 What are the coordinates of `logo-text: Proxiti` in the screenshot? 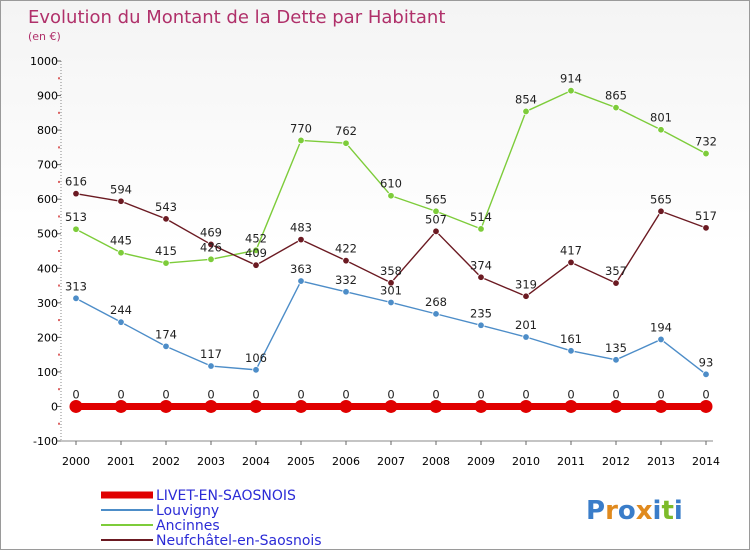 It's located at (634, 511).